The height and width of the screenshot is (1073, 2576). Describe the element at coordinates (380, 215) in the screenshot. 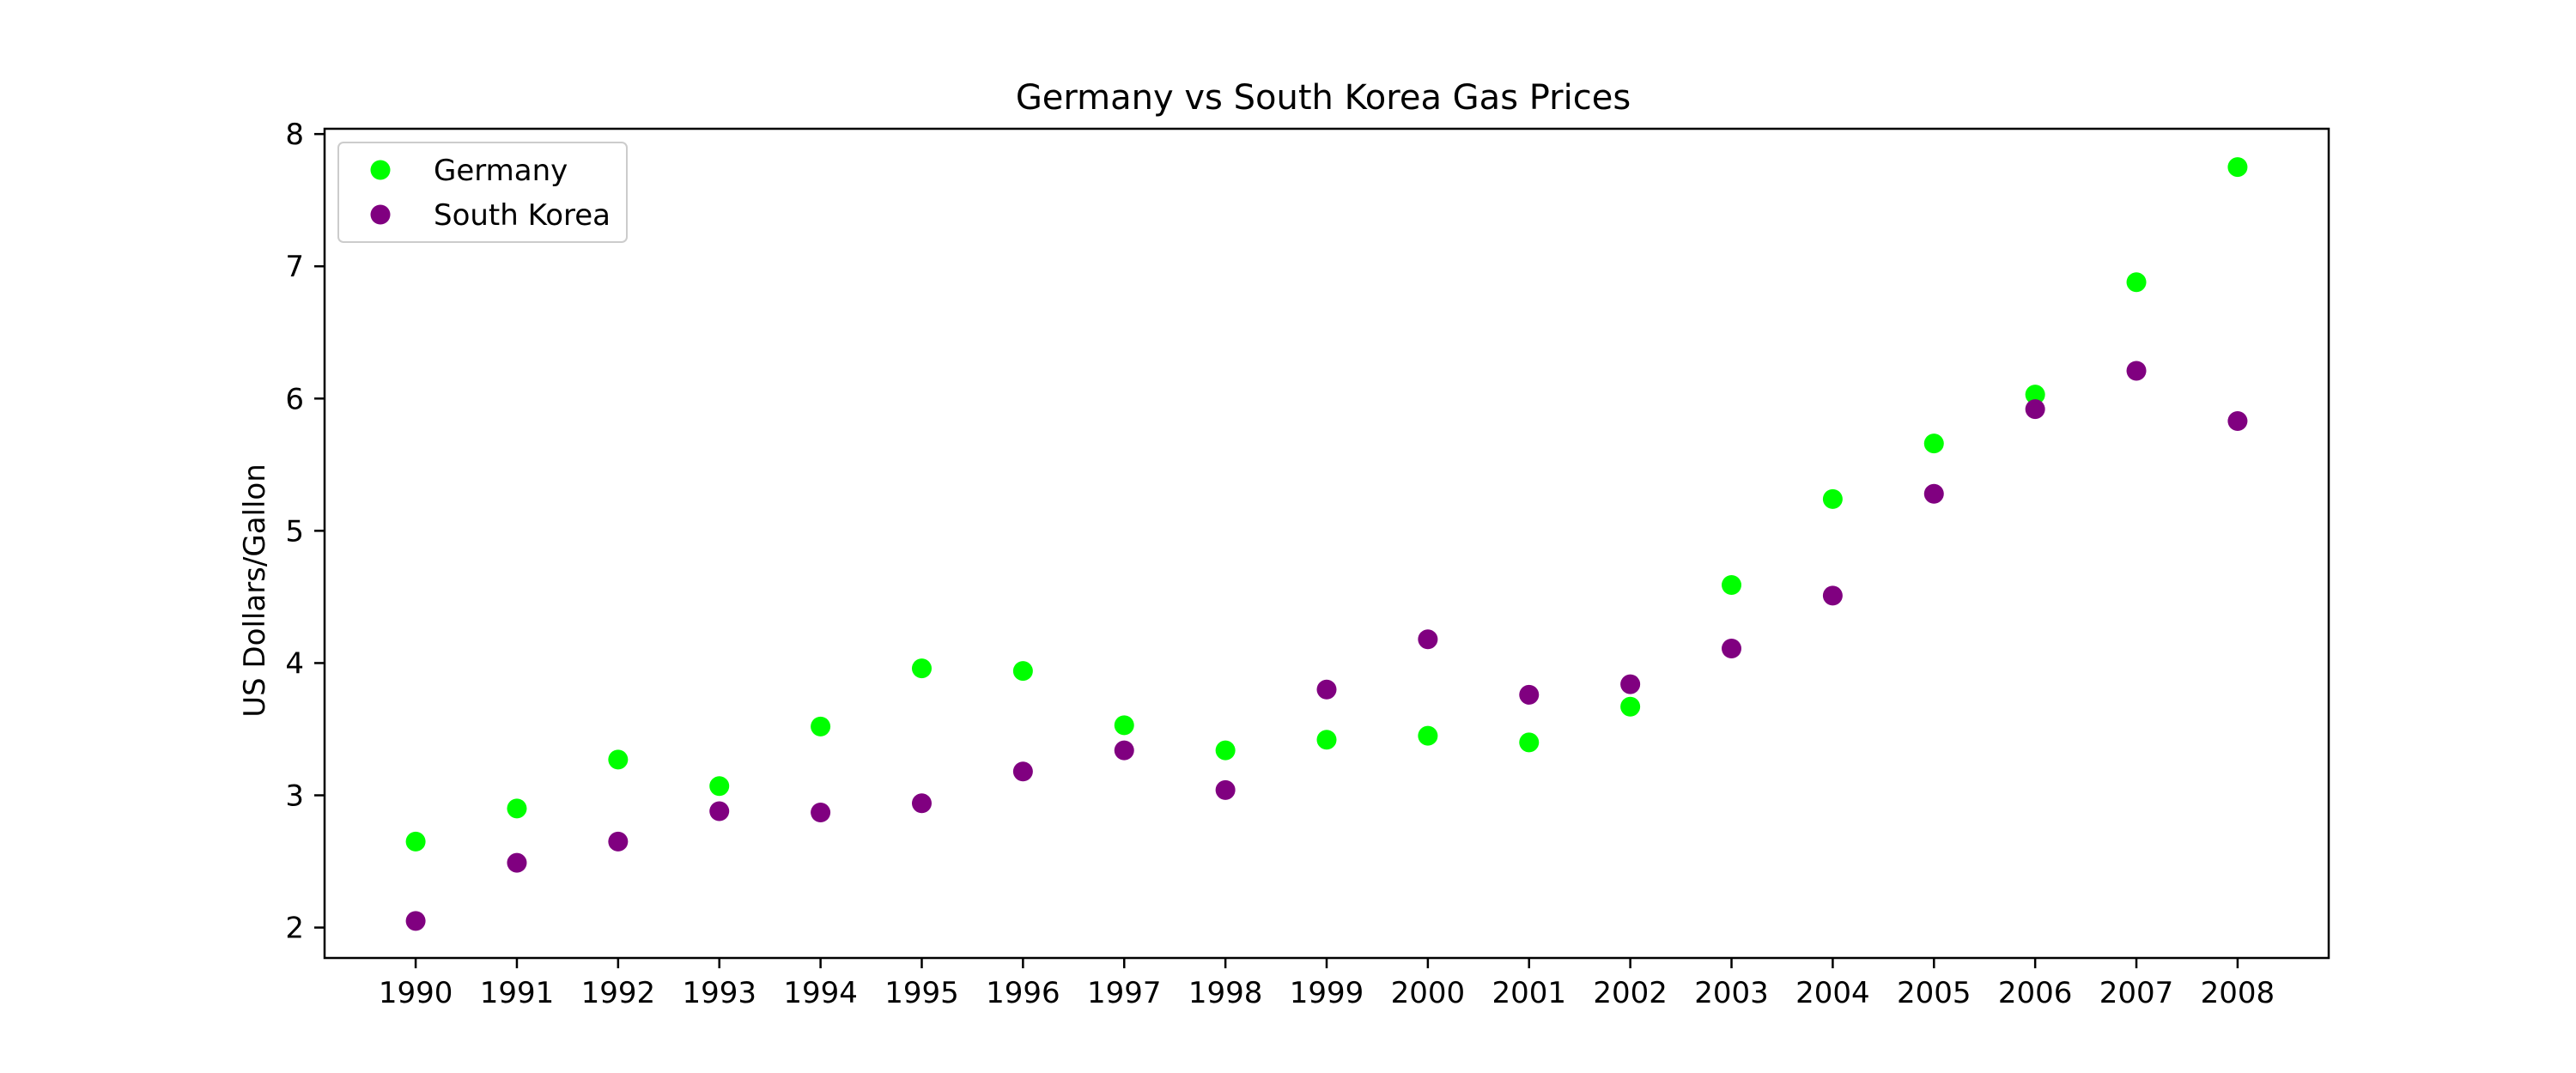

I see `legend-marker-south-korea` at that location.